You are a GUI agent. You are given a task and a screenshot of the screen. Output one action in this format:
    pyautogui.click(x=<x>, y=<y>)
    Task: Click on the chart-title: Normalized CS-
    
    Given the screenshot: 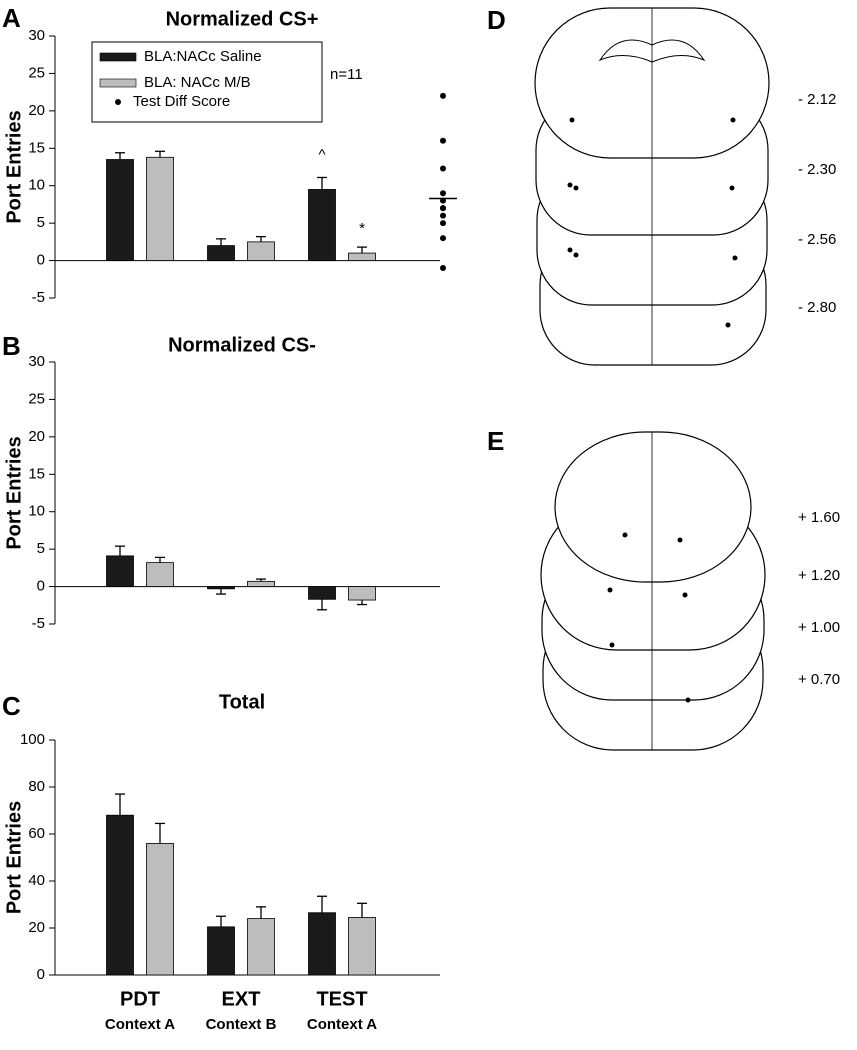 What is the action you would take?
    pyautogui.click(x=242, y=345)
    